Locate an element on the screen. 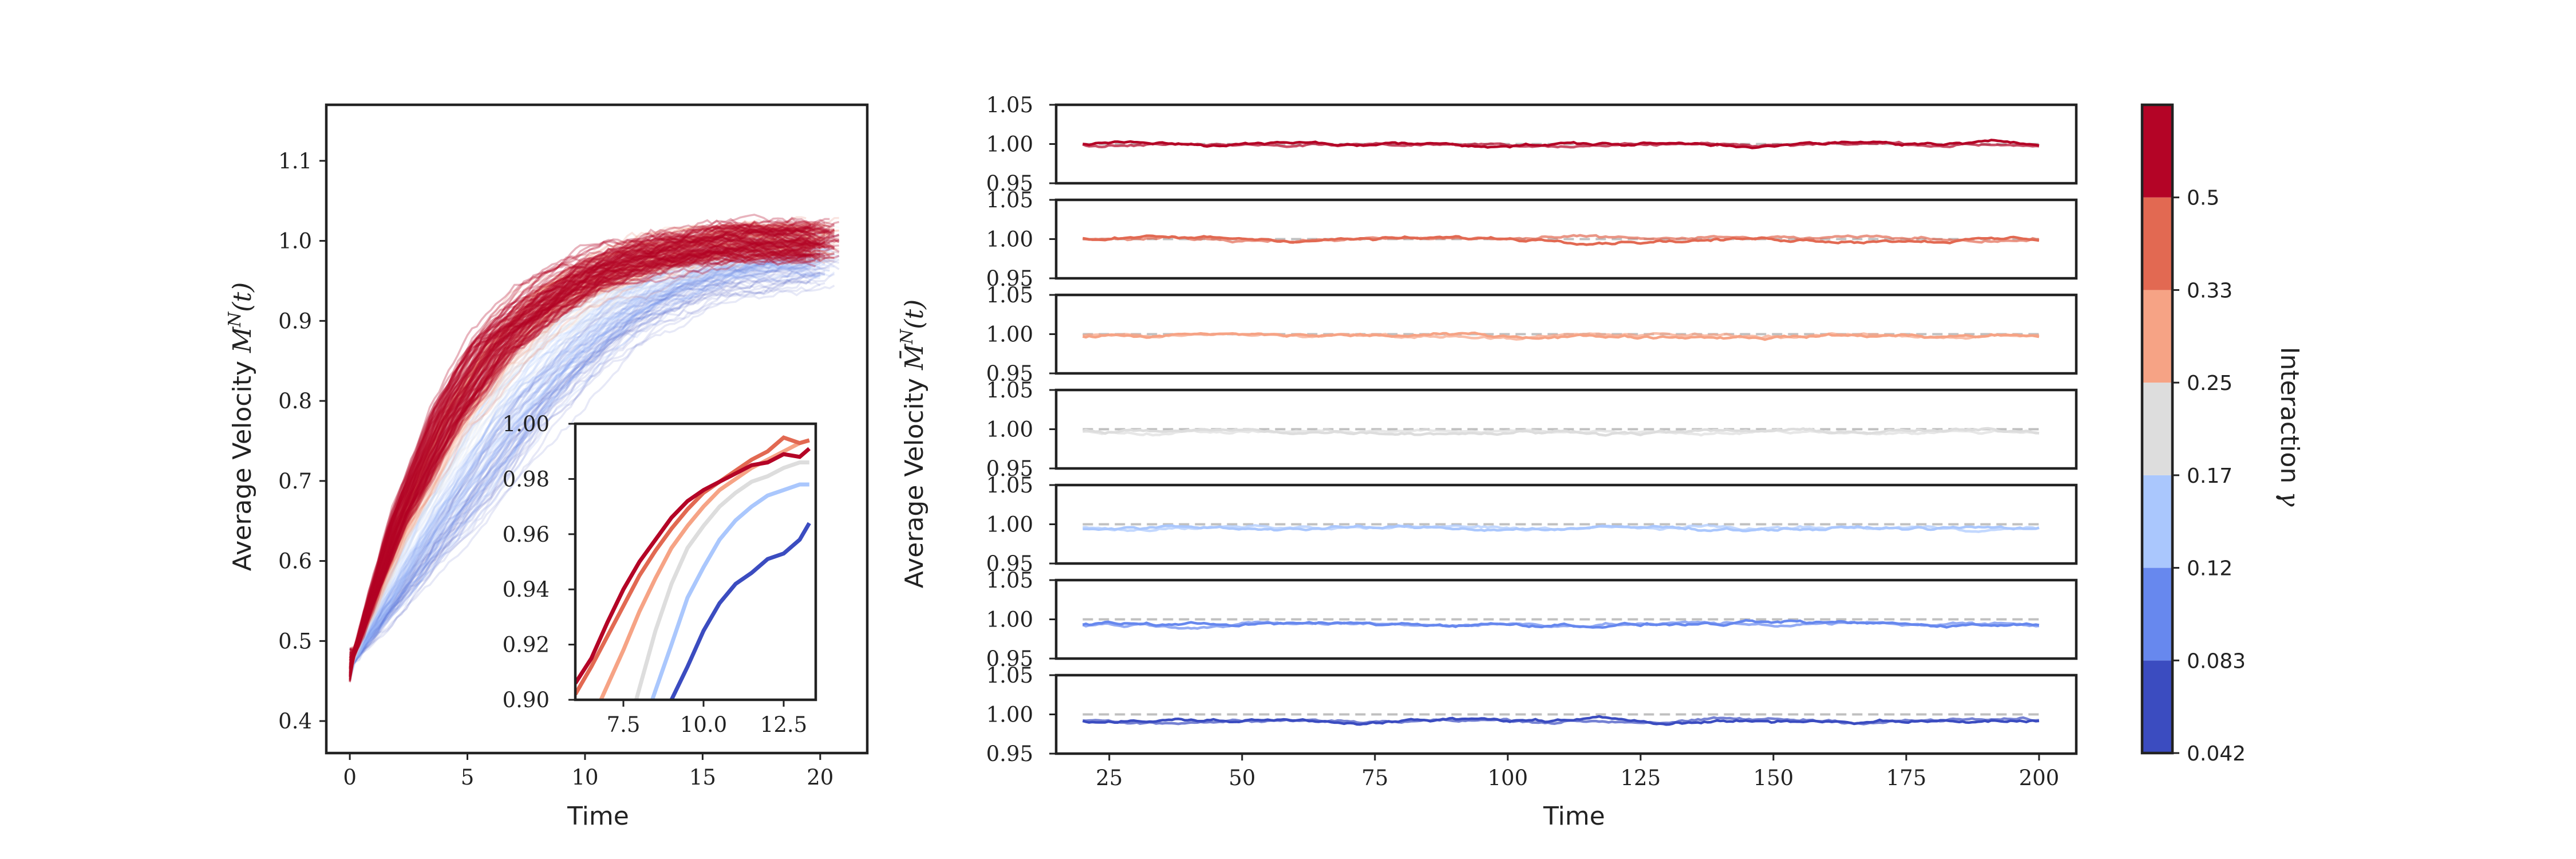  right-y-axis-label: Average Velocity M̄N(t) is located at coordinates (913, 444).